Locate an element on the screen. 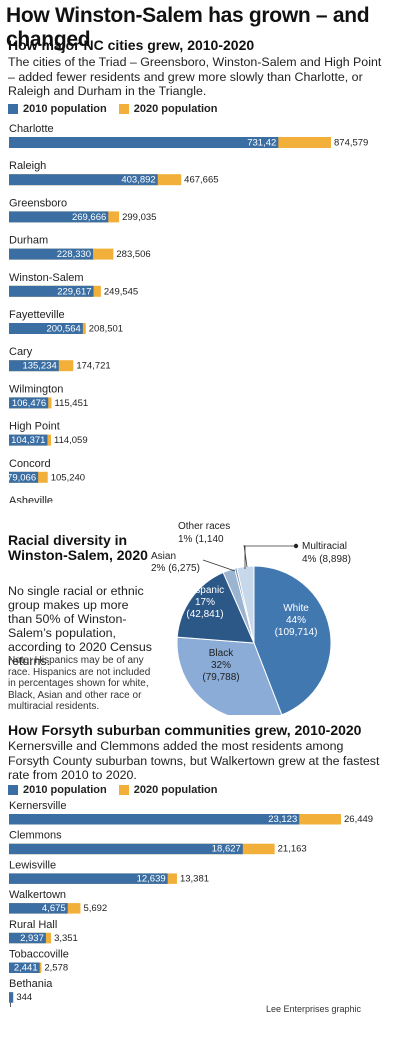  section1-subtitle: How major NC cities grew, 2010-2020 is located at coordinates (131, 45).